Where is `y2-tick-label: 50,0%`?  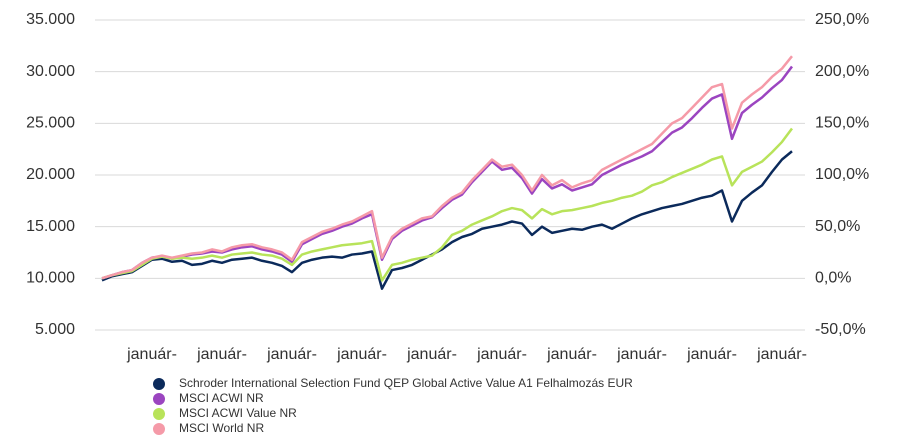
y2-tick-label: 50,0% is located at coordinates (837, 226).